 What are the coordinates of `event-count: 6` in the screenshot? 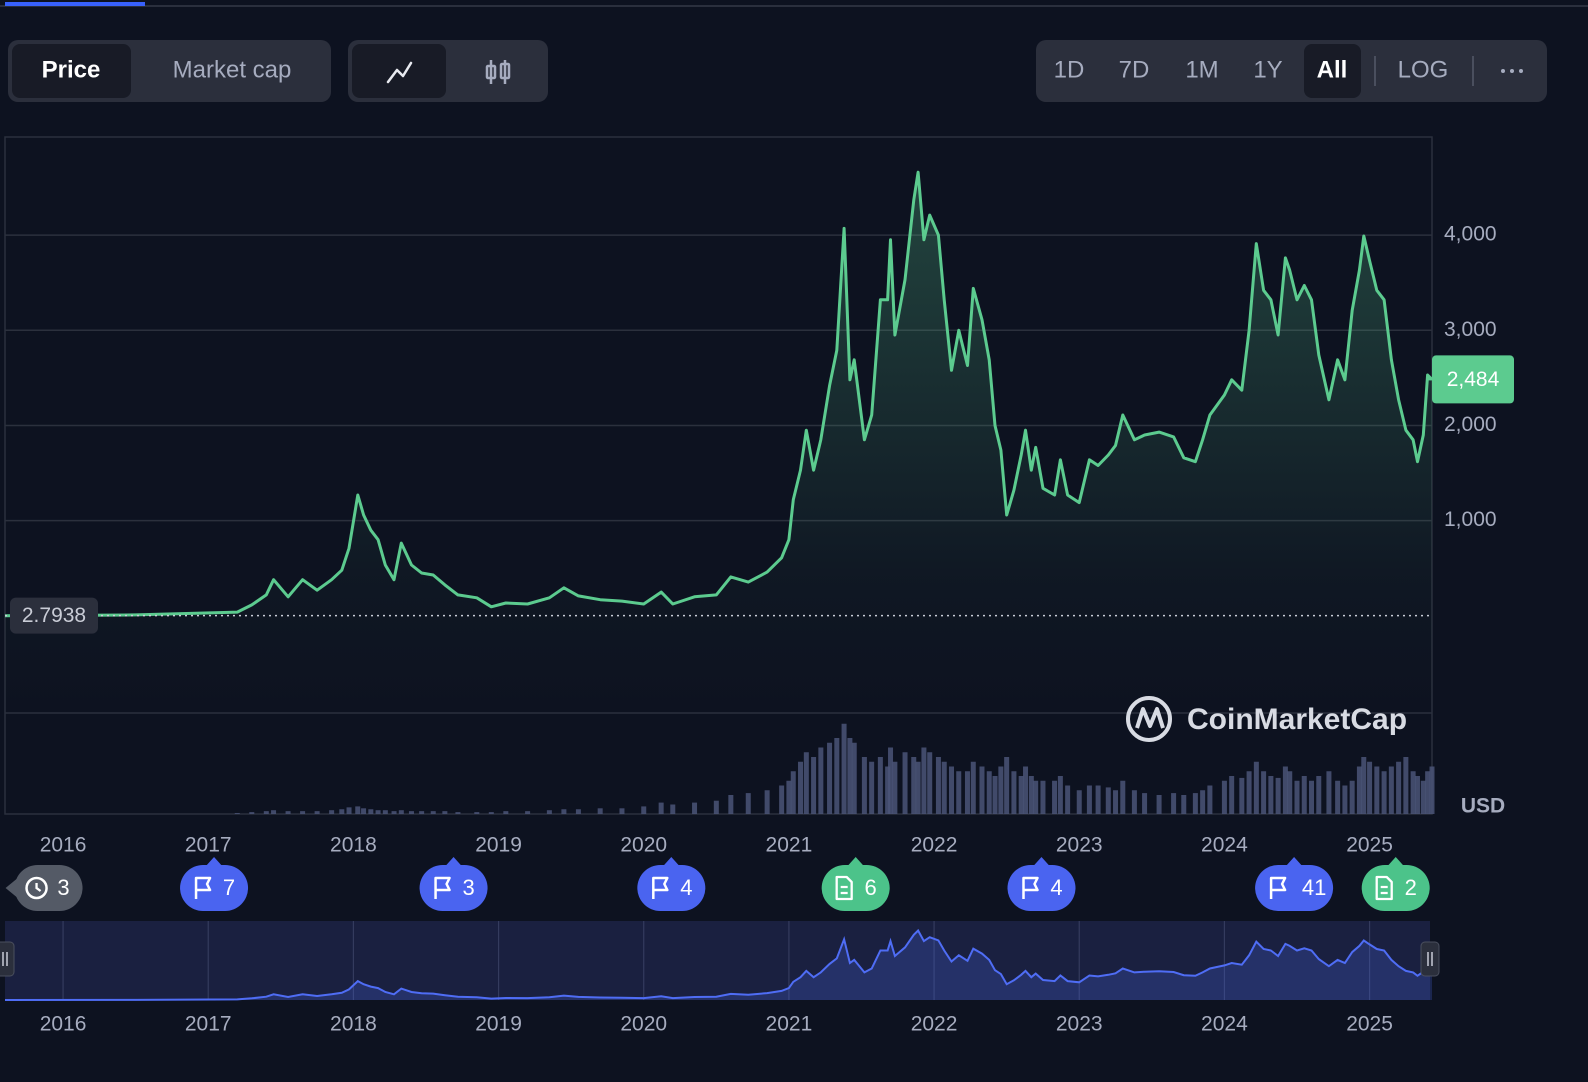 It's located at (871, 887).